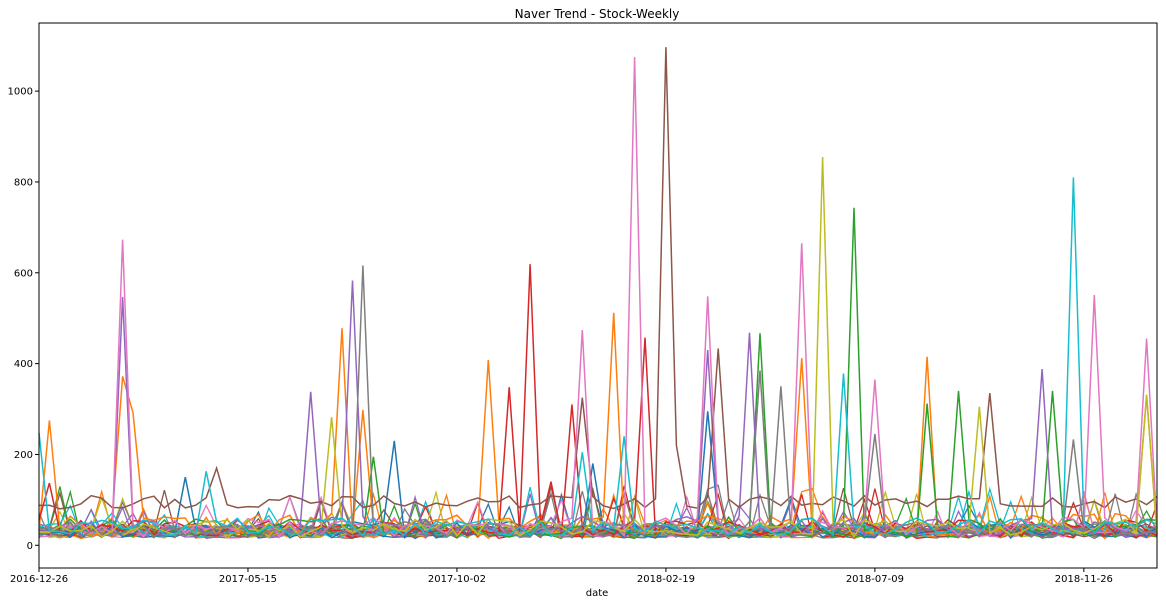 This screenshot has width=1166, height=608. I want to click on x-tick-label: 2018-07-09, so click(875, 579).